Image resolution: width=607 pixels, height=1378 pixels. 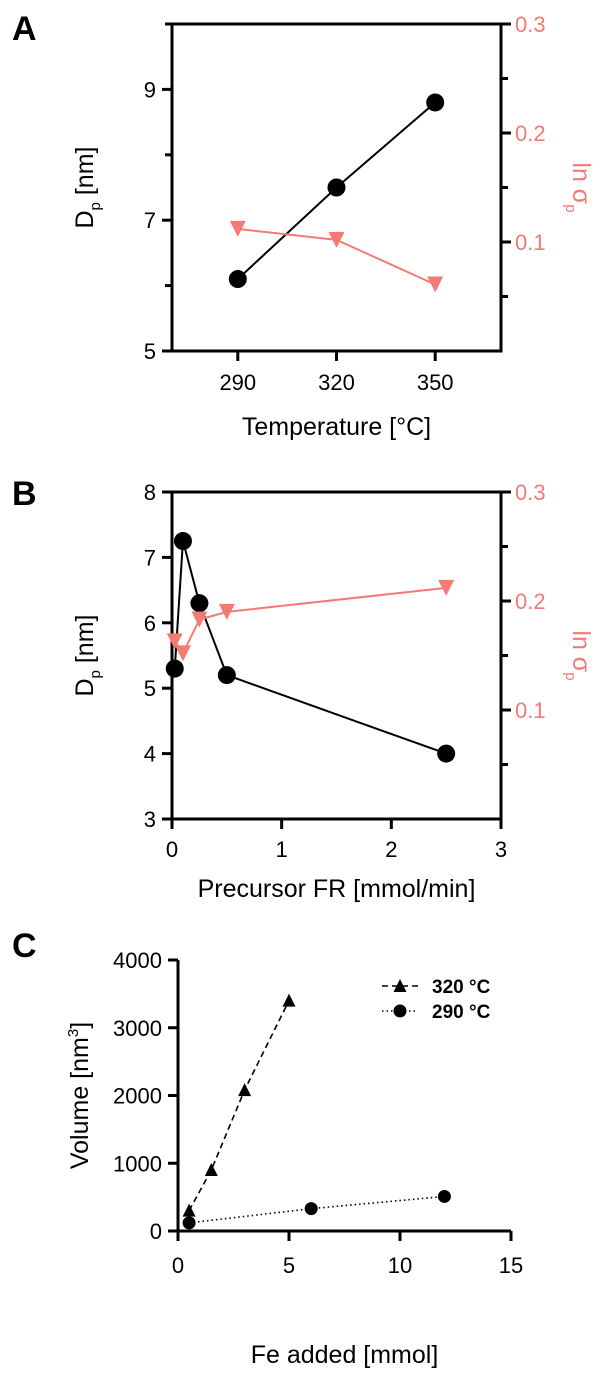 I want to click on panel-letter: B, so click(x=24, y=494).